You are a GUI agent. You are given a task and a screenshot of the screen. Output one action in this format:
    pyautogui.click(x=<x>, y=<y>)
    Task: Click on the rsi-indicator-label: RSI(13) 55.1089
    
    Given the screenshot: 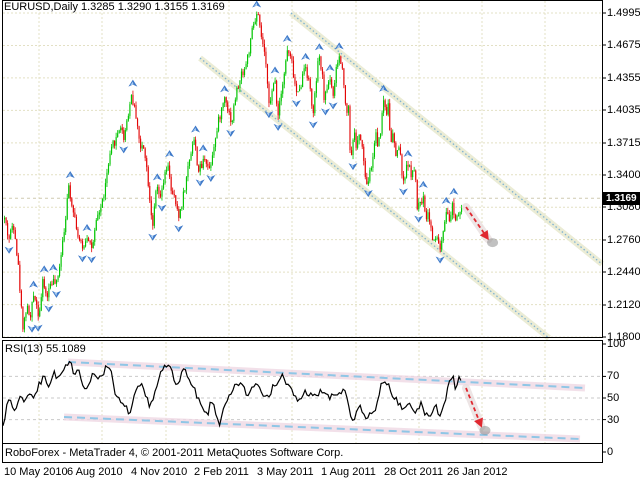 What is the action you would take?
    pyautogui.click(x=45, y=349)
    